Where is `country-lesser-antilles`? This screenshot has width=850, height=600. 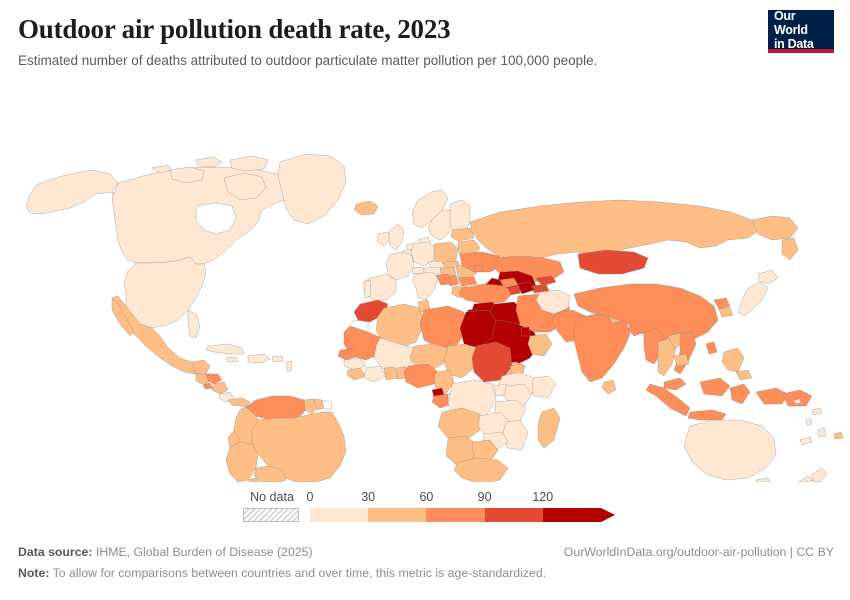
country-lesser-antilles is located at coordinates (289, 366).